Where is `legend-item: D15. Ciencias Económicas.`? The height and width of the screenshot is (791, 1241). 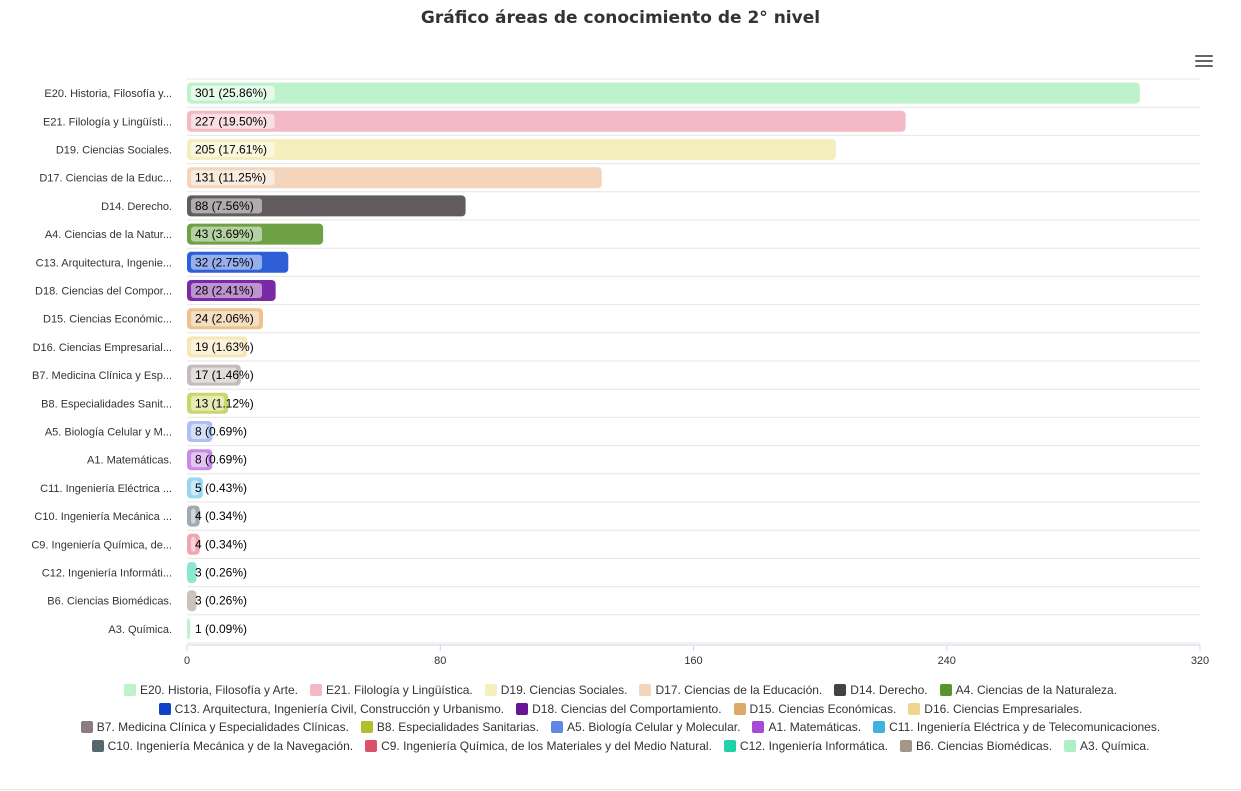 legend-item: D15. Ciencias Económicas. is located at coordinates (815, 708).